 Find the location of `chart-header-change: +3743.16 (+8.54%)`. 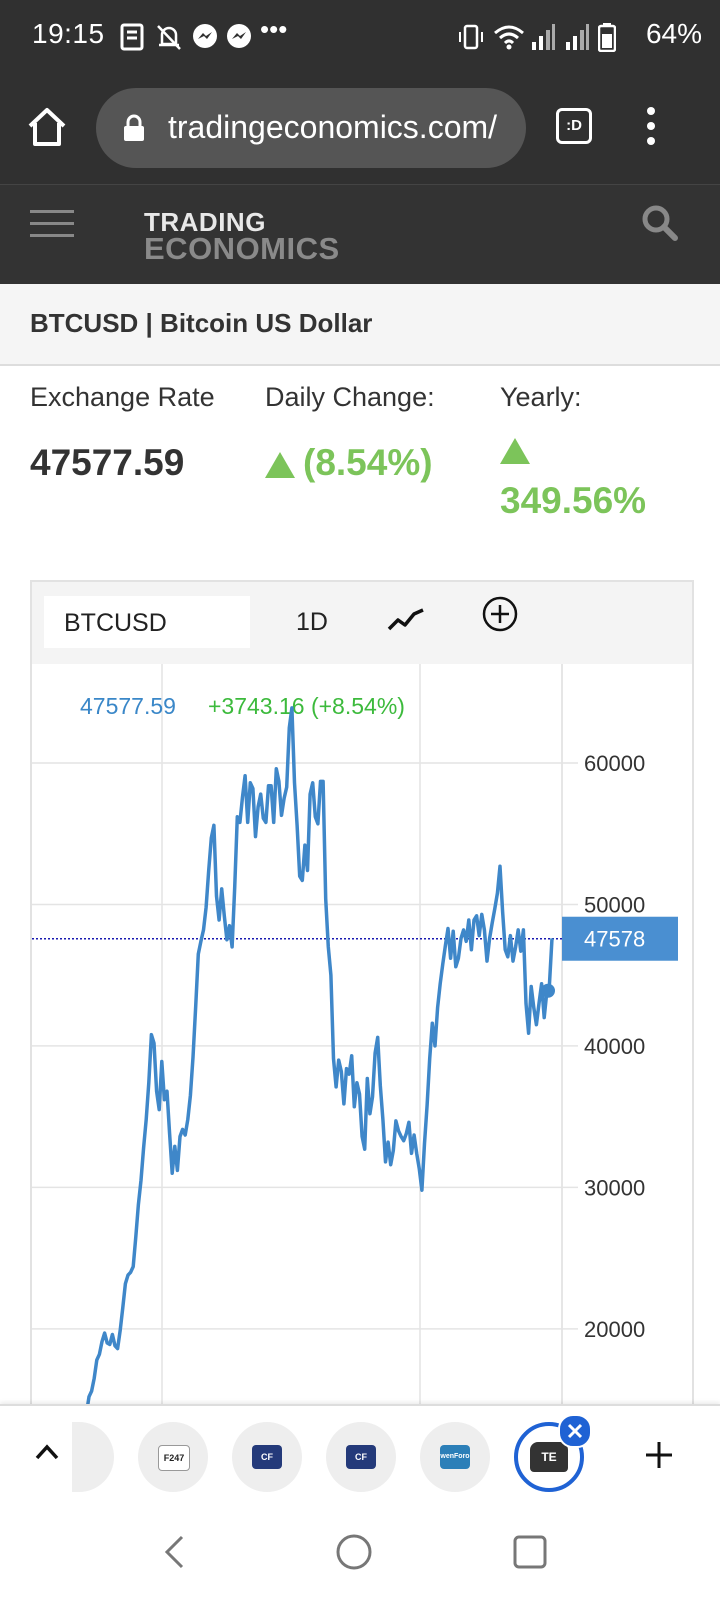

chart-header-change: +3743.16 (+8.54%) is located at coordinates (306, 706).